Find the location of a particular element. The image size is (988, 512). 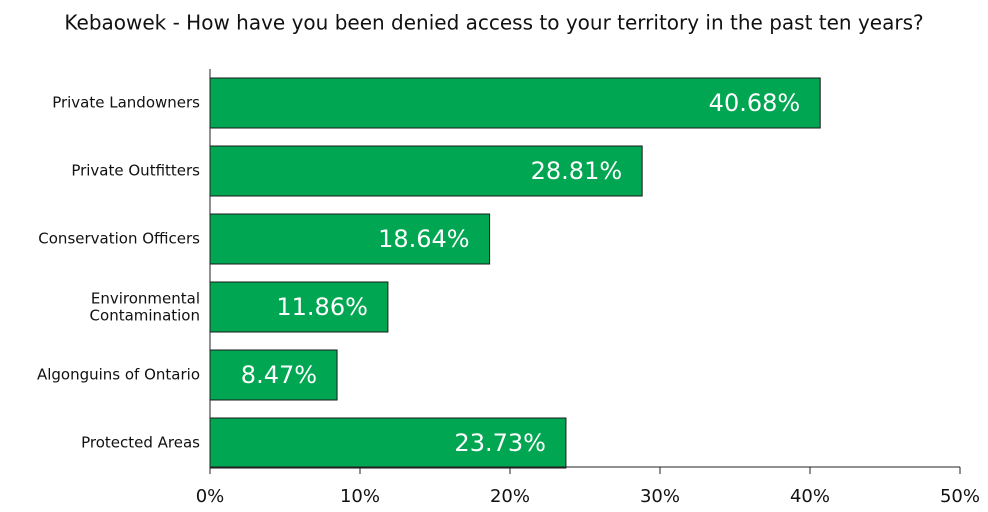

value-label: 11.86% is located at coordinates (322, 307).